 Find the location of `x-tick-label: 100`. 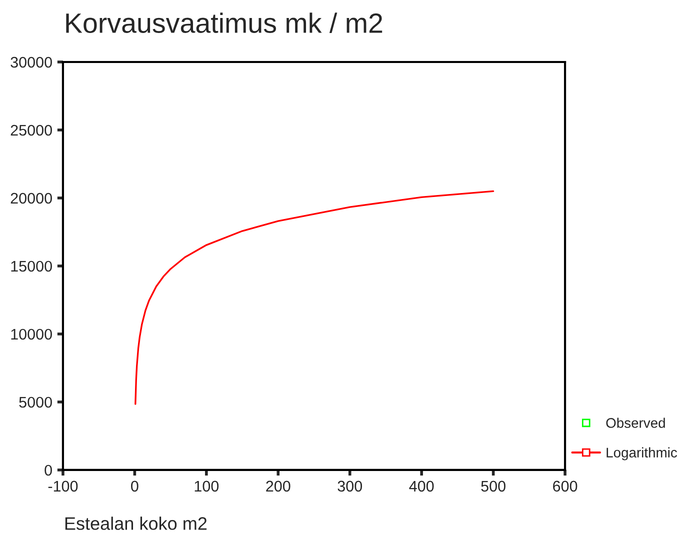

x-tick-label: 100 is located at coordinates (206, 486).